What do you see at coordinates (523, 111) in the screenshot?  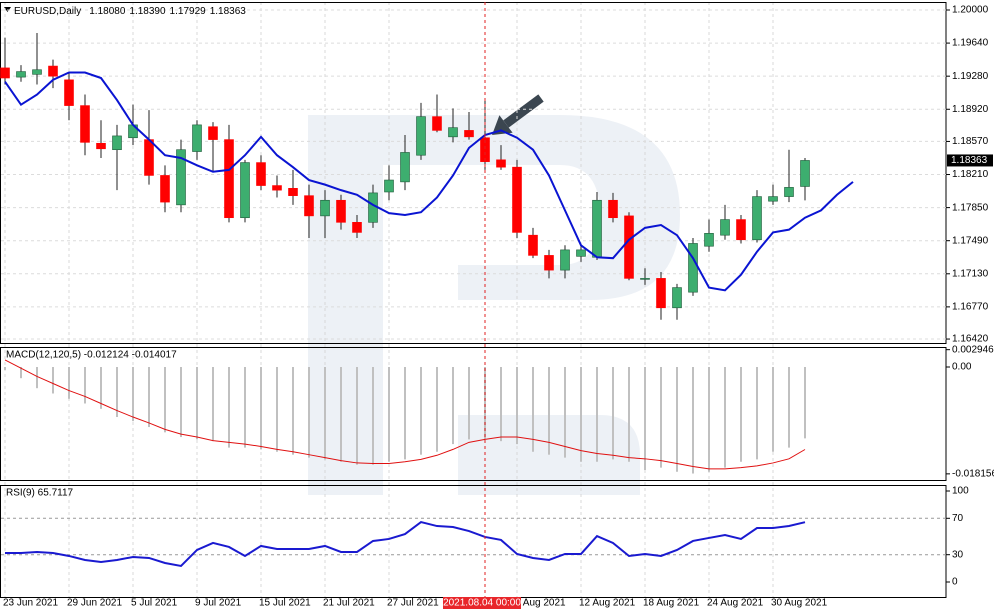 I see `arrow-shaft` at bounding box center [523, 111].